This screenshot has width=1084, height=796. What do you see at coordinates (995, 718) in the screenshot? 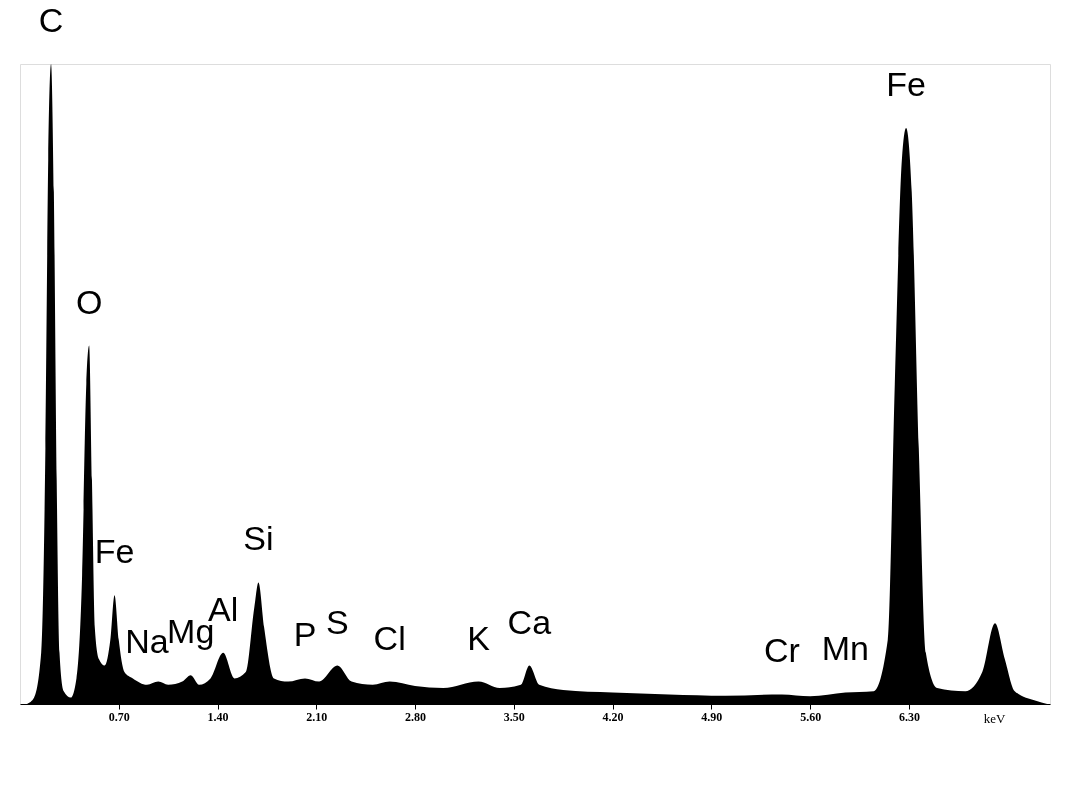
I see `x-axis-title: keV` at bounding box center [995, 718].